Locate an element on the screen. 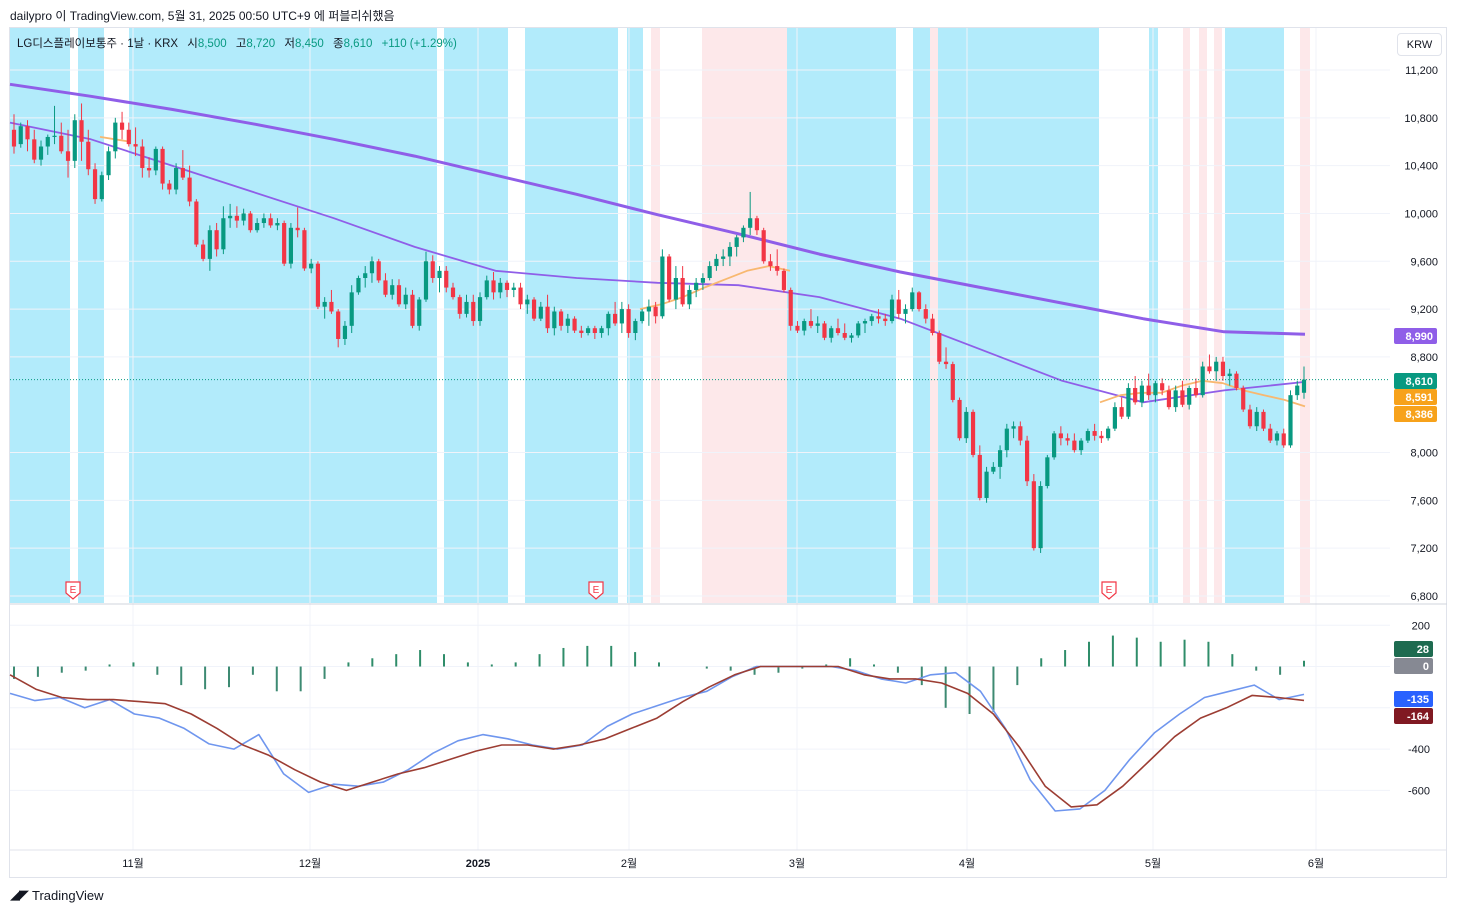 This screenshot has height=913, width=1457. currency-button: KRW is located at coordinates (1419, 44).